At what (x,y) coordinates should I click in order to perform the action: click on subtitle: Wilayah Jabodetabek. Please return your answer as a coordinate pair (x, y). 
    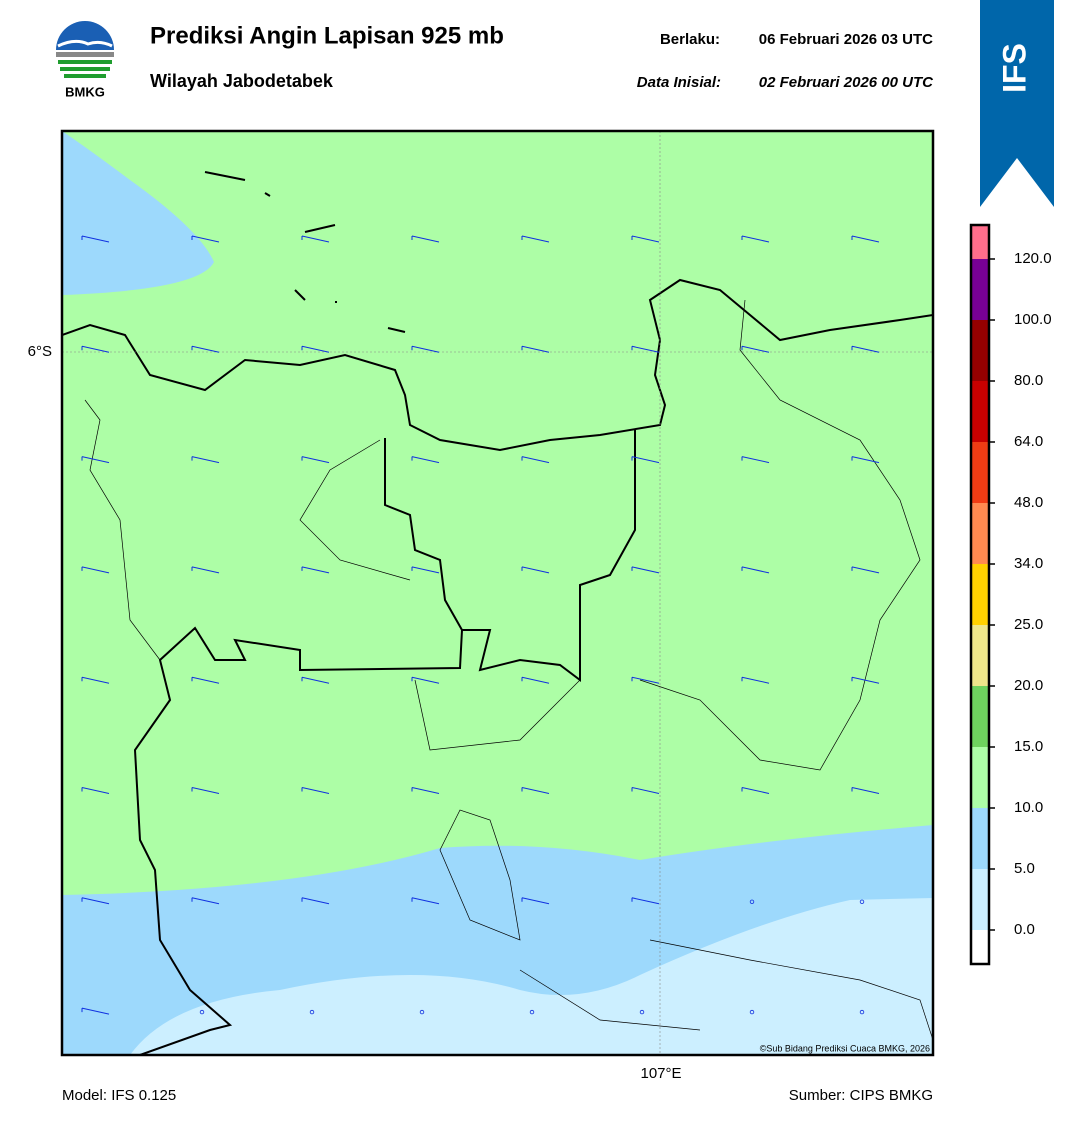
    Looking at the image, I should click on (242, 81).